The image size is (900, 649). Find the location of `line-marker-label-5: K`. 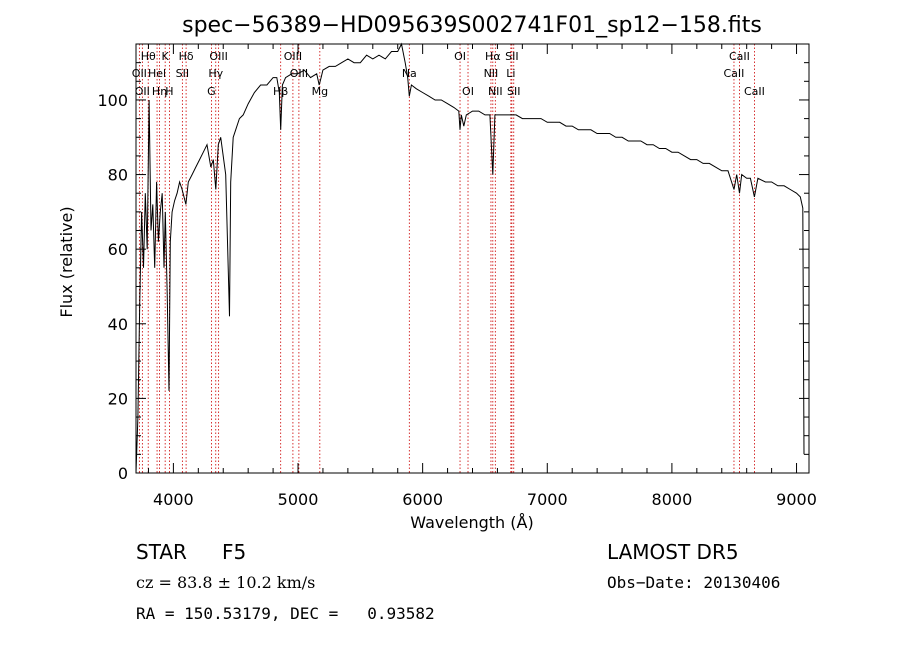

line-marker-label-5: K is located at coordinates (166, 56).